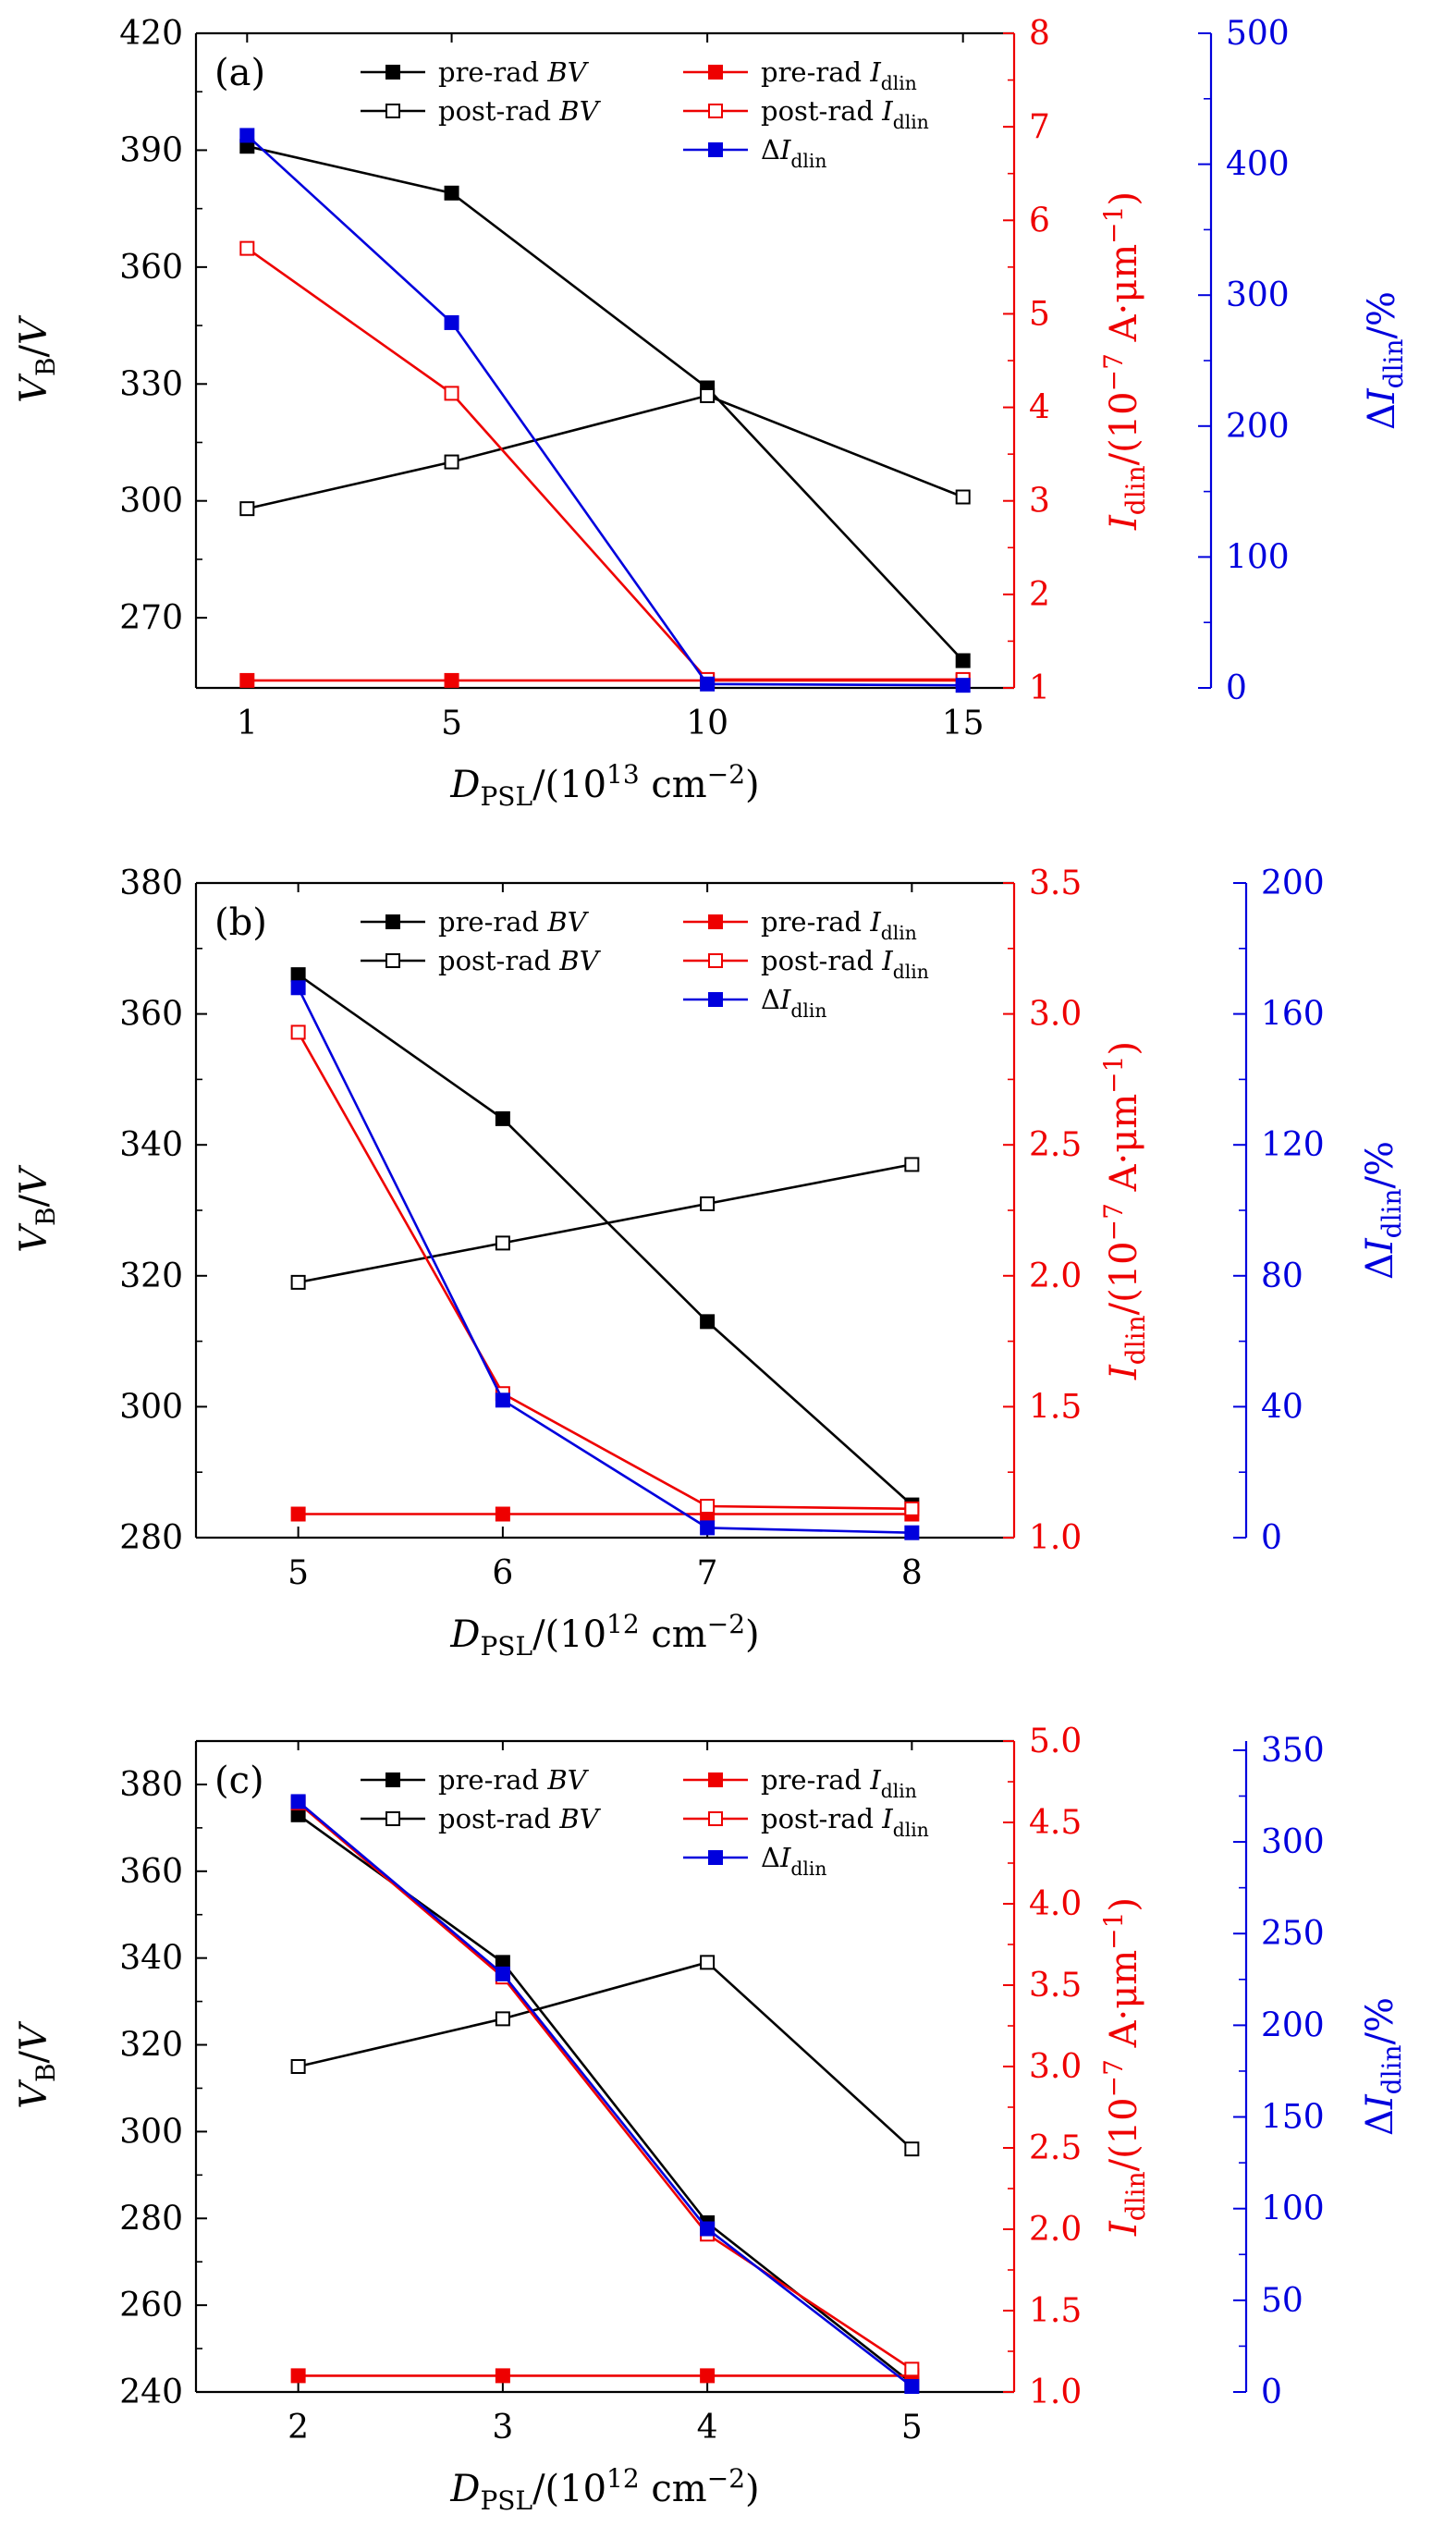 The image size is (1456, 2539). What do you see at coordinates (793, 1003) in the screenshot?
I see `legend-label: ΔIdlin​` at bounding box center [793, 1003].